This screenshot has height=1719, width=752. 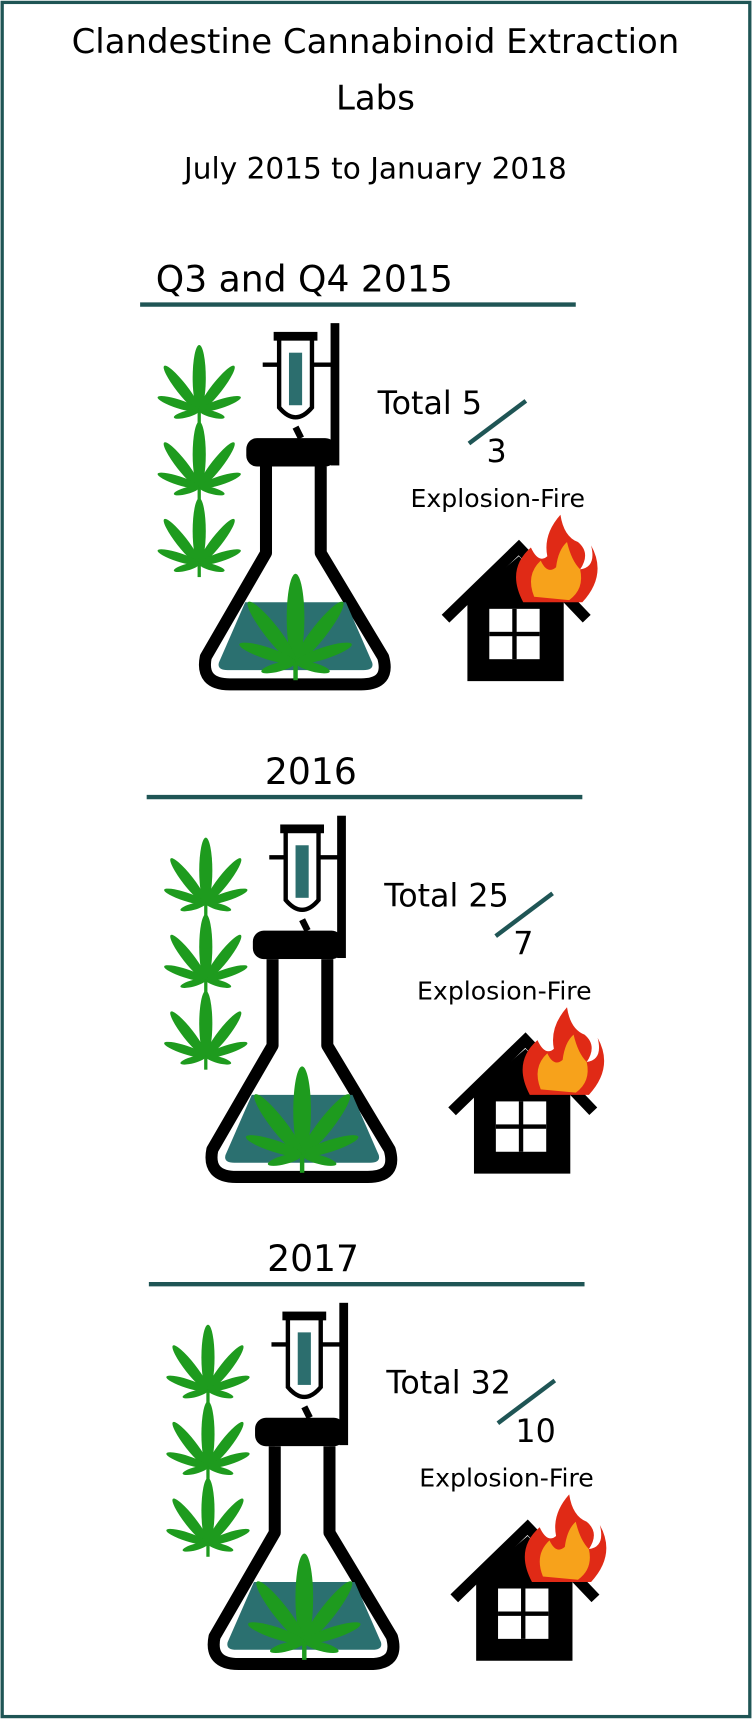 What do you see at coordinates (313, 1258) in the screenshot?
I see `section-heading: 2017` at bounding box center [313, 1258].